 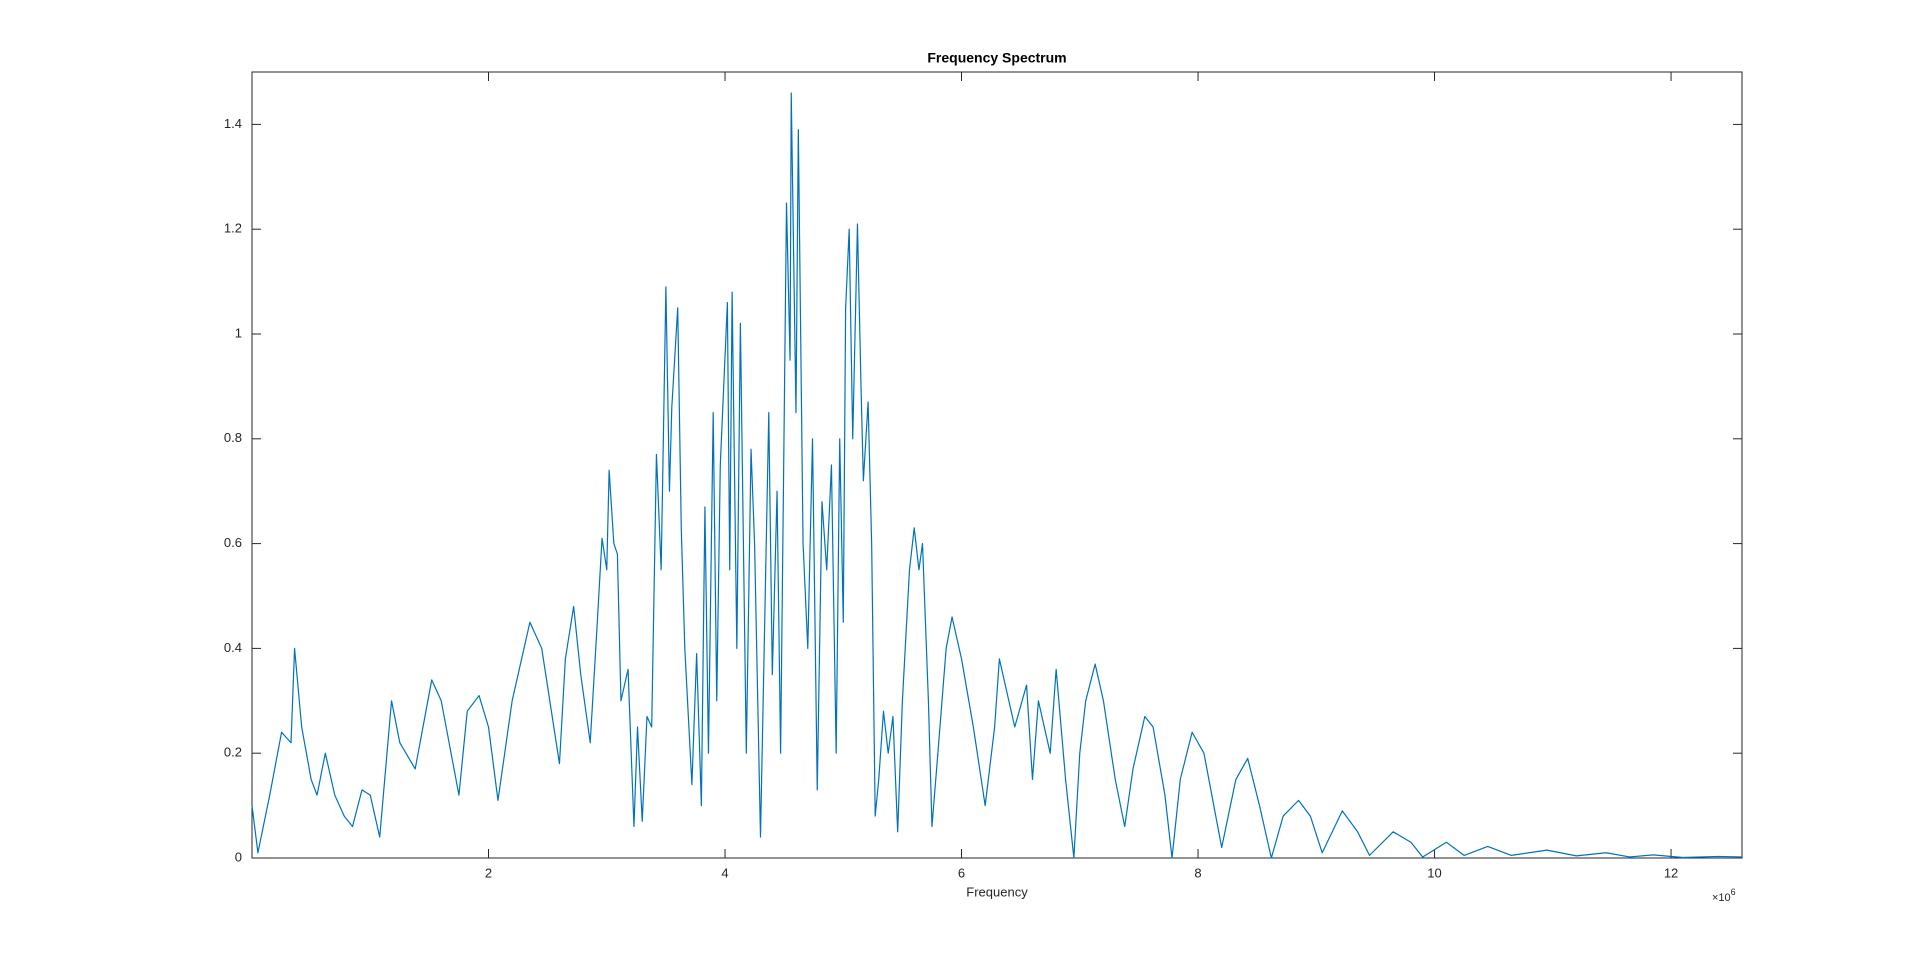 What do you see at coordinates (233, 123) in the screenshot?
I see `y-tick-label: 1.4` at bounding box center [233, 123].